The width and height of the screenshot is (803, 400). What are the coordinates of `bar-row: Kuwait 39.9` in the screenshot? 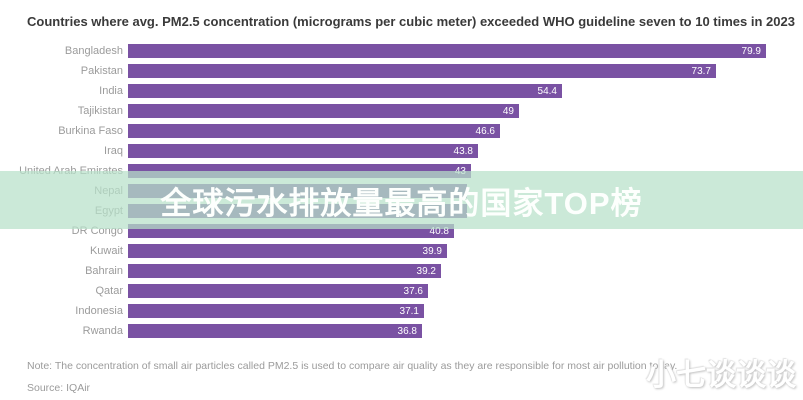 It's located at (401, 251).